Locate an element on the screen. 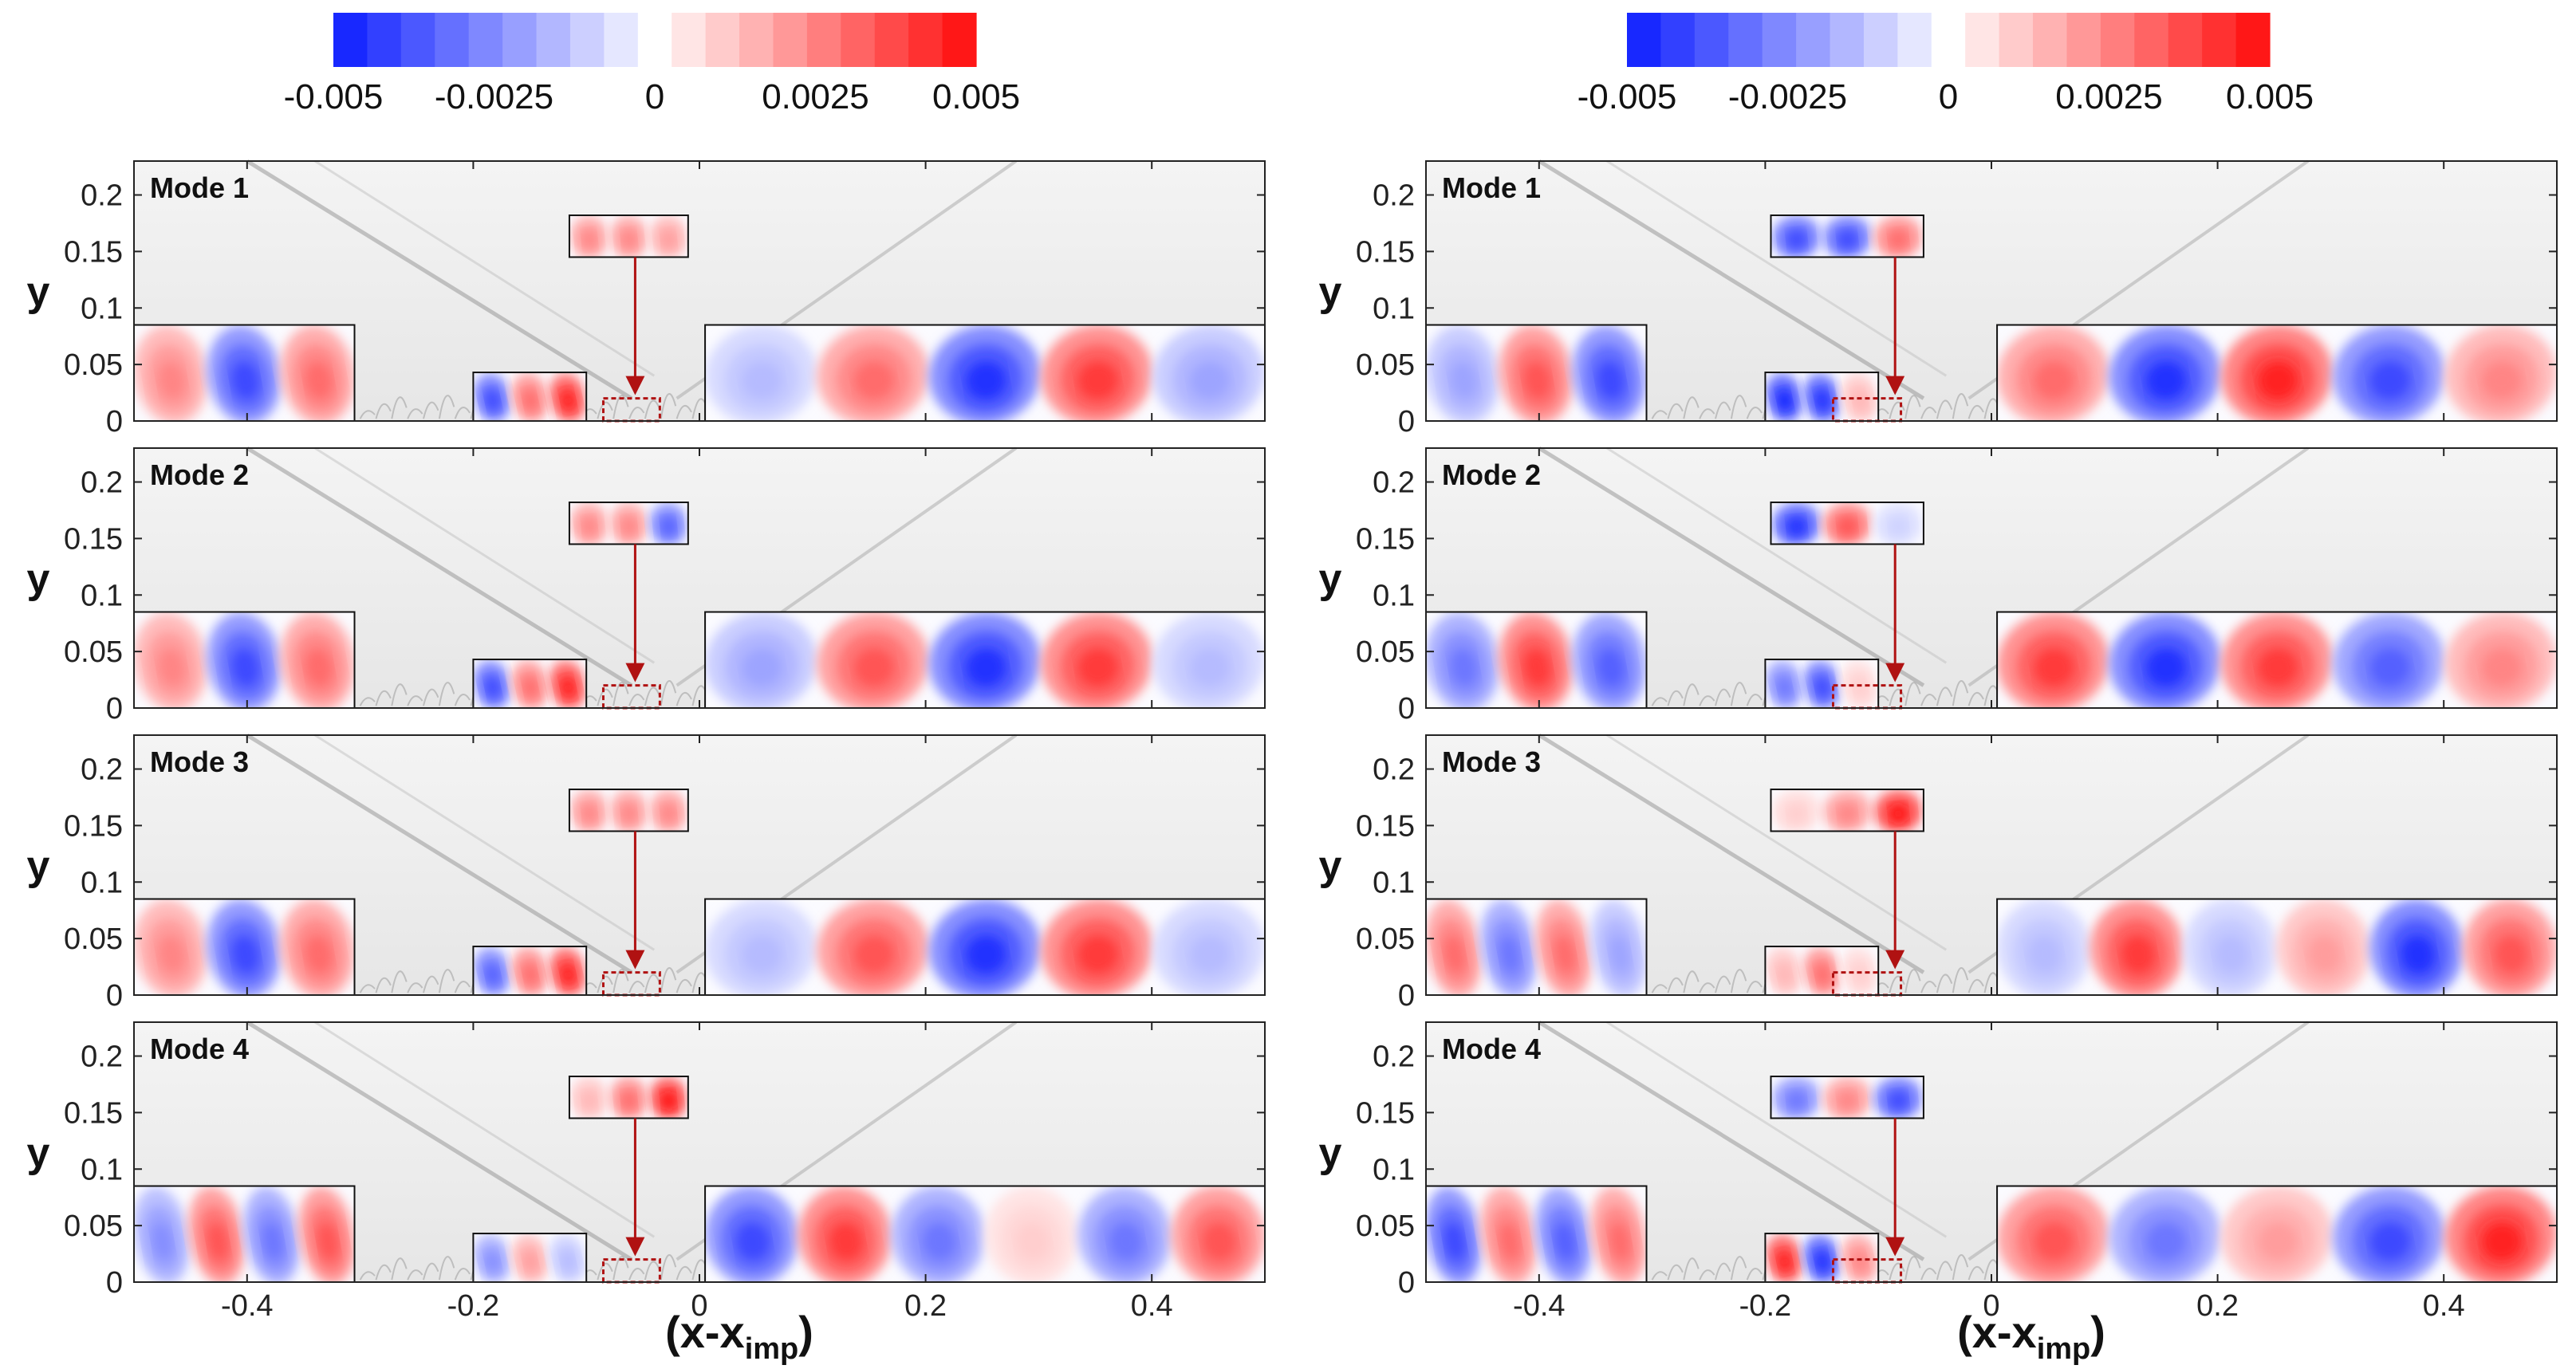  compression-wave is located at coordinates (485, 1129).